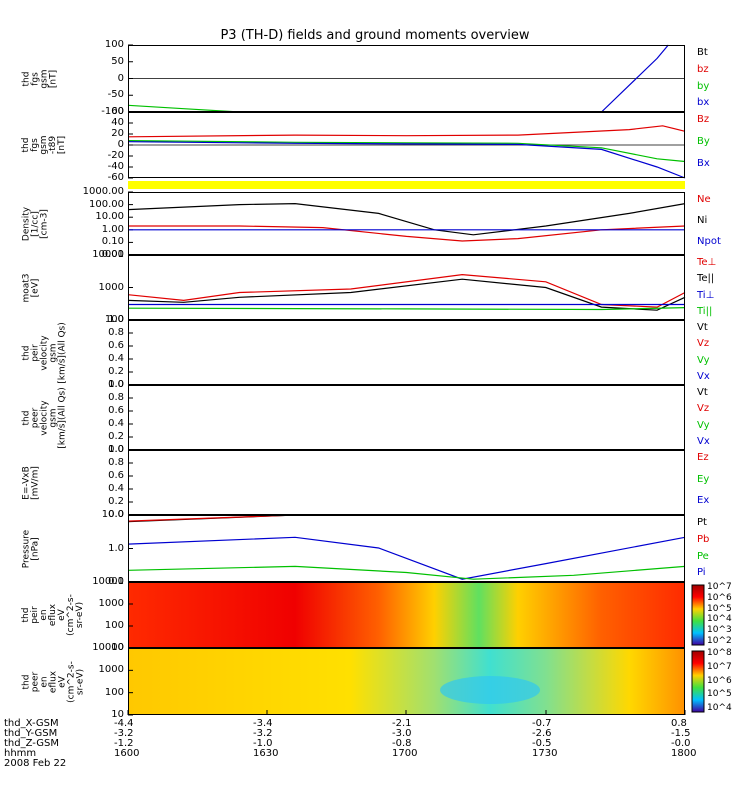 The image size is (750, 800). Describe the element at coordinates (702, 52) in the screenshot. I see `p1-legend-0: Bt` at that location.